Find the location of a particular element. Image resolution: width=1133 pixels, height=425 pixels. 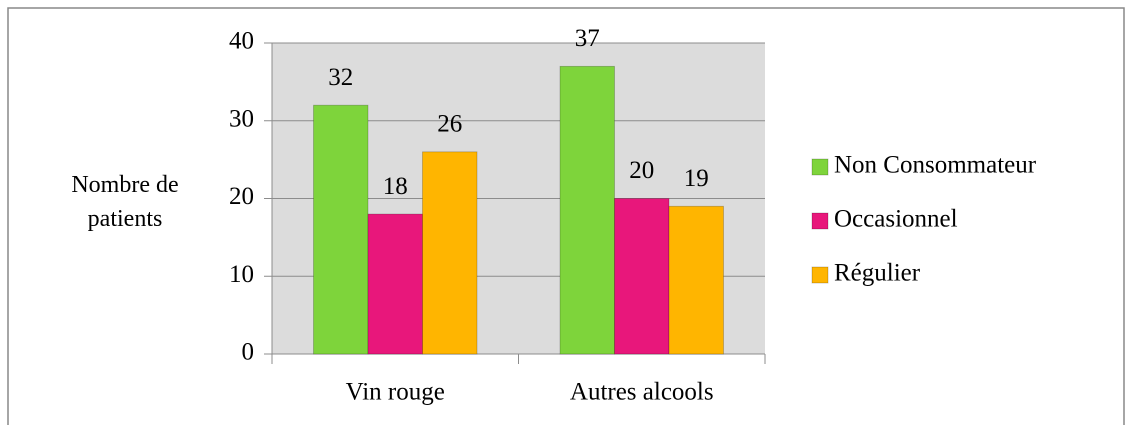

y-tick-label: 30 is located at coordinates (241, 118).